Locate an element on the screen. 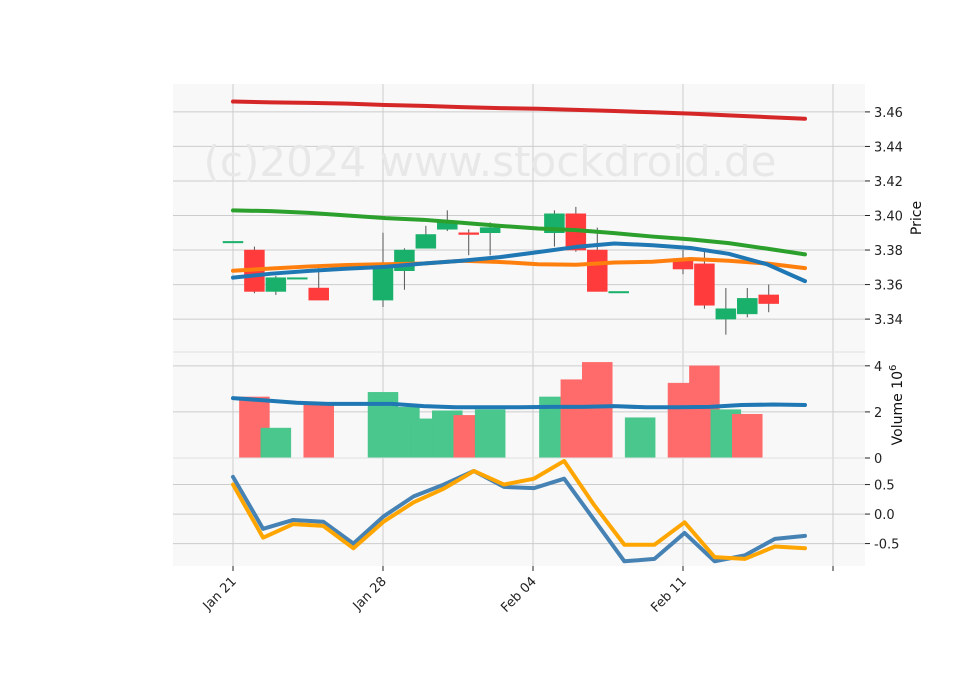  oscillator-tick-label: 0.5 is located at coordinates (884, 486).